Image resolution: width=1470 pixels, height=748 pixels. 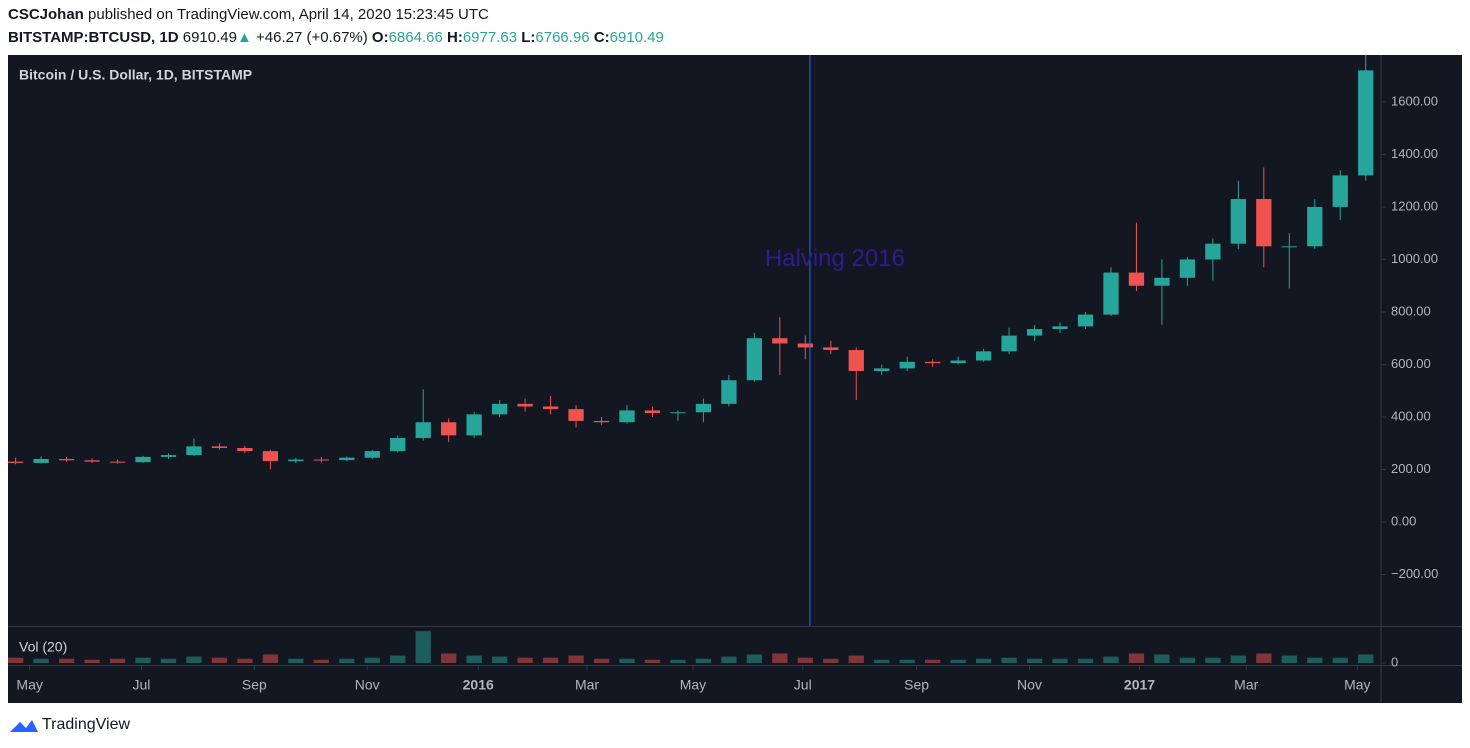 What do you see at coordinates (93, 37) in the screenshot?
I see `symbol: BITSTAMP:BTCUSD, 1D` at bounding box center [93, 37].